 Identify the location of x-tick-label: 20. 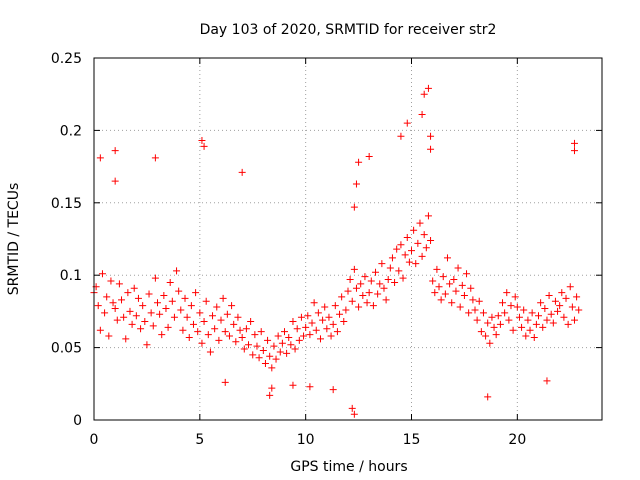
(517, 440).